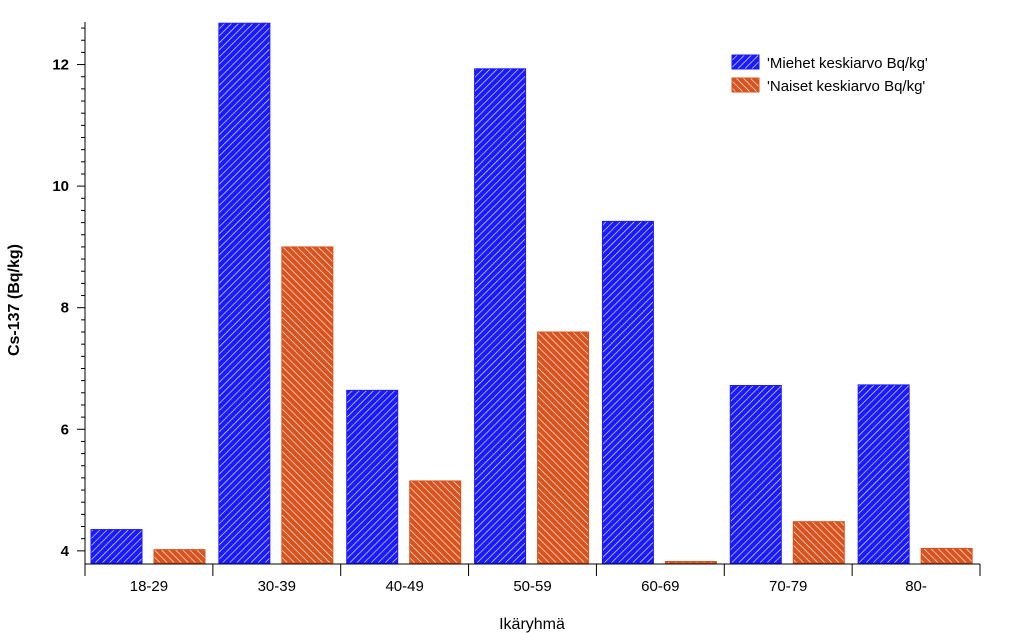  Describe the element at coordinates (60, 186) in the screenshot. I see `y-tick-label: 10` at that location.